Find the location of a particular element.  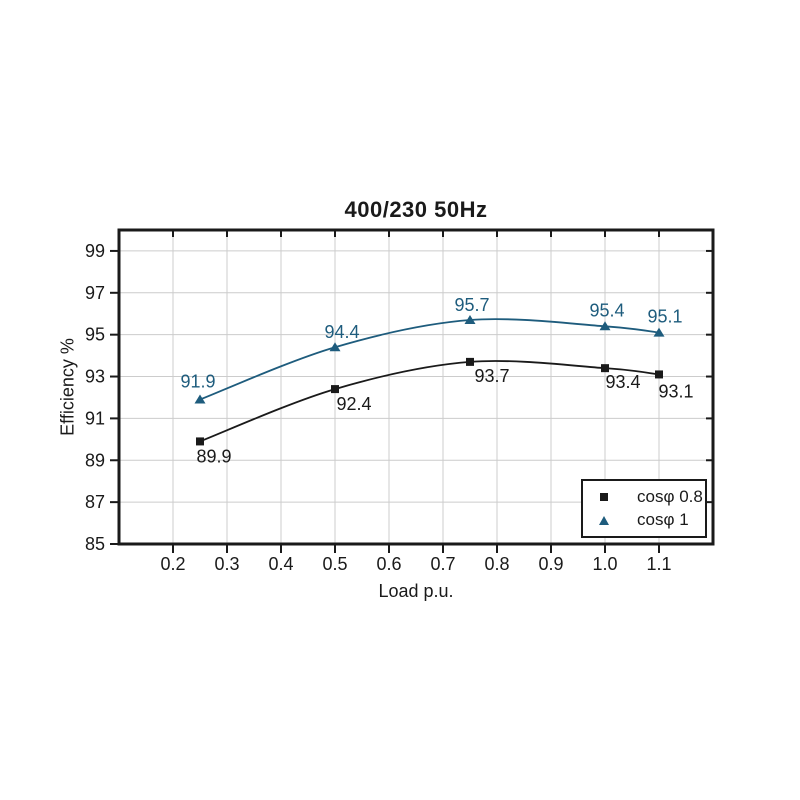

y-tick-label: 85 is located at coordinates (95, 544).